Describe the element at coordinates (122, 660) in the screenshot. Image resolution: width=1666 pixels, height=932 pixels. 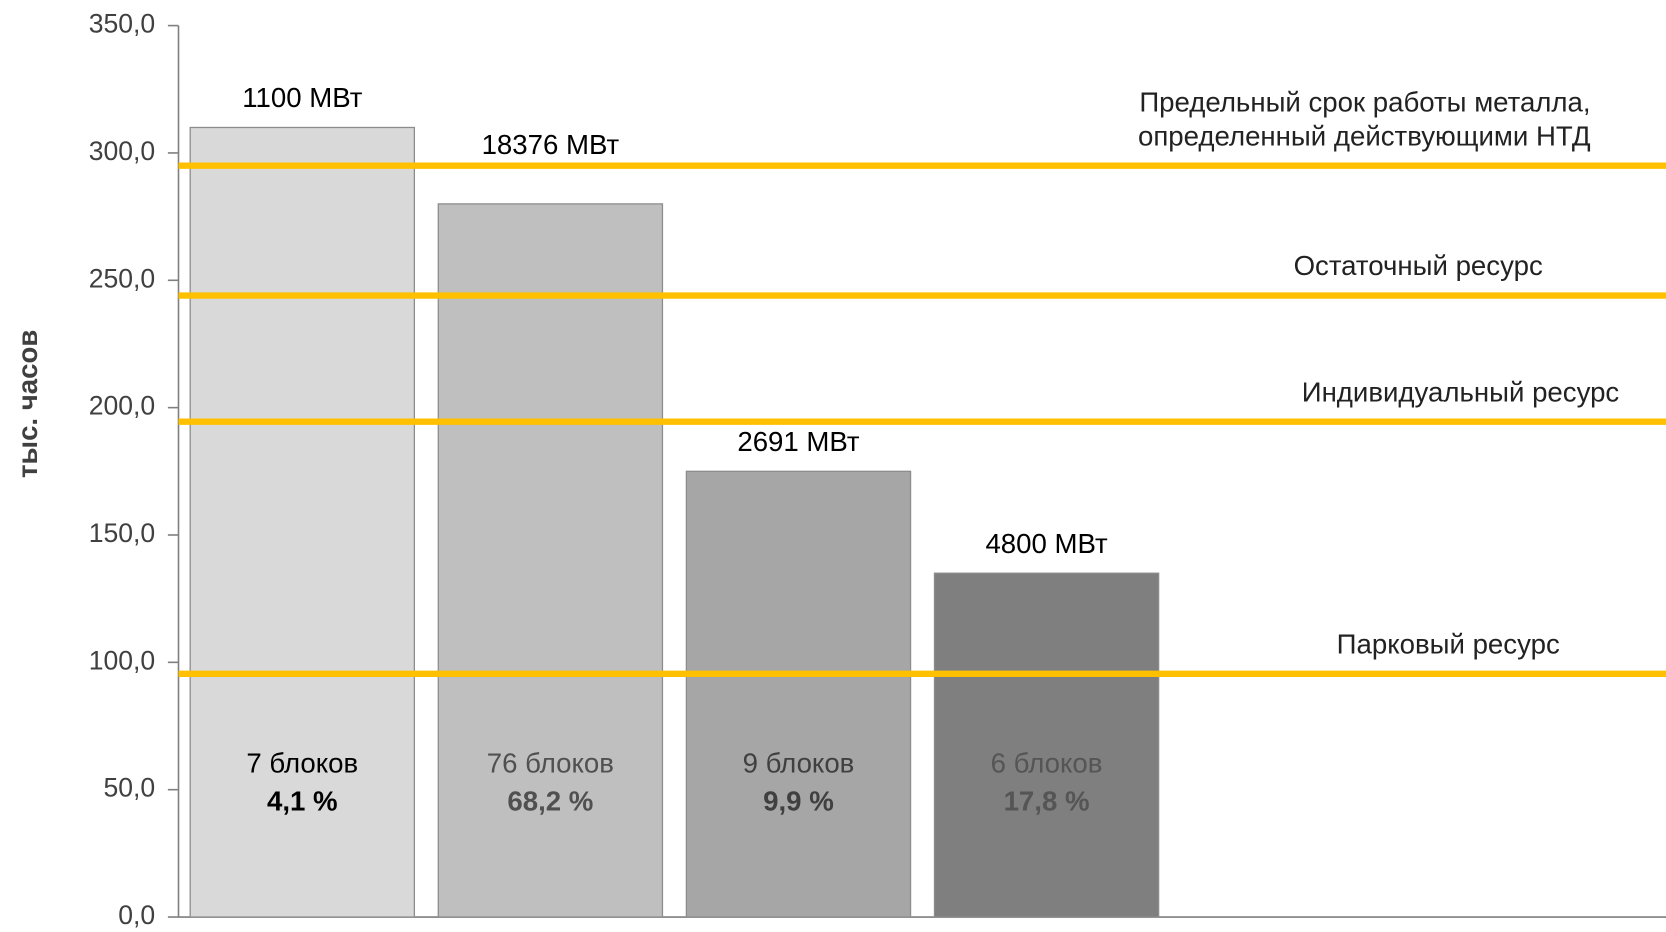
I see `y-tick-label: 100,0` at that location.